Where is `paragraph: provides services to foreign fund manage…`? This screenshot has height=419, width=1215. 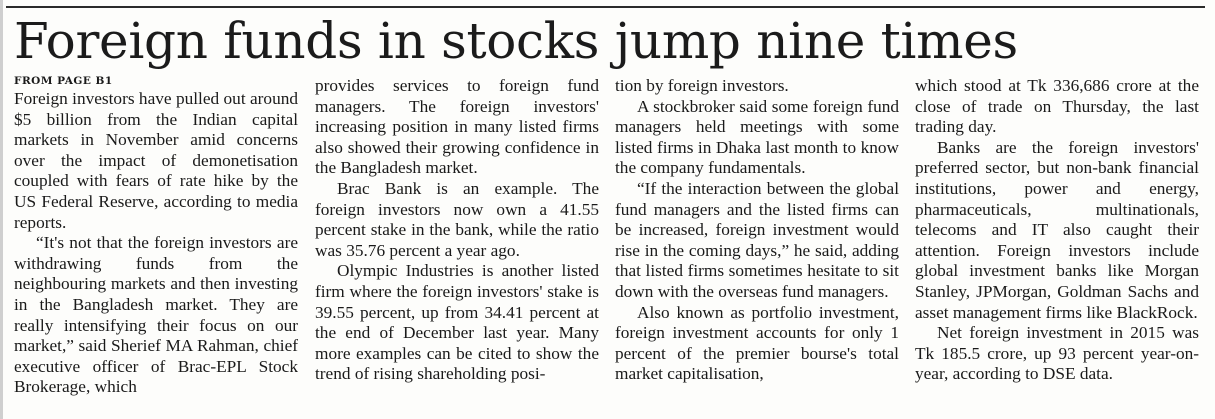
paragraph: provides services to foreign fund manage… is located at coordinates (457, 127).